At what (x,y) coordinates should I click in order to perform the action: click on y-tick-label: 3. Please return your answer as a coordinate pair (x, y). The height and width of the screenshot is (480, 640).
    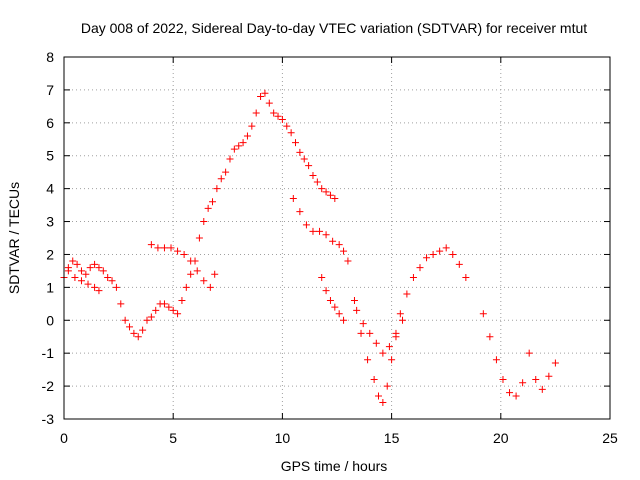
    Looking at the image, I should click on (50, 222).